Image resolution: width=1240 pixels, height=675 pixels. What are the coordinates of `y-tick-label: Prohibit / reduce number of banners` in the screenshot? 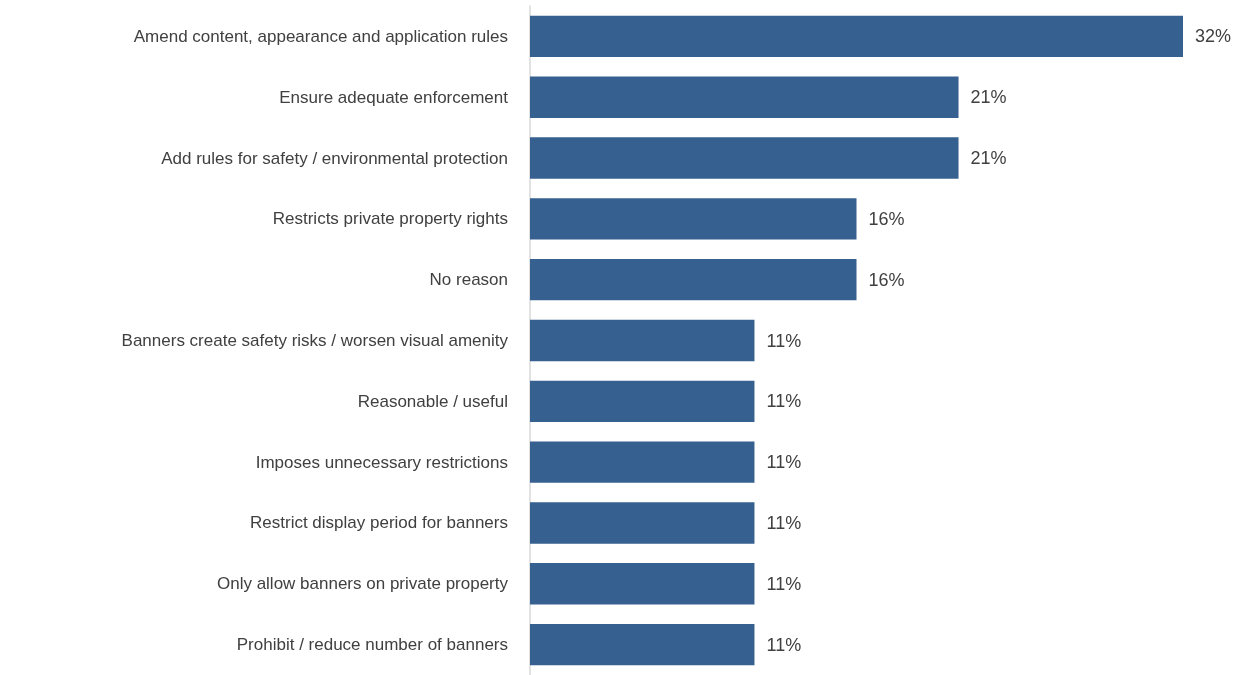 It's located at (372, 645).